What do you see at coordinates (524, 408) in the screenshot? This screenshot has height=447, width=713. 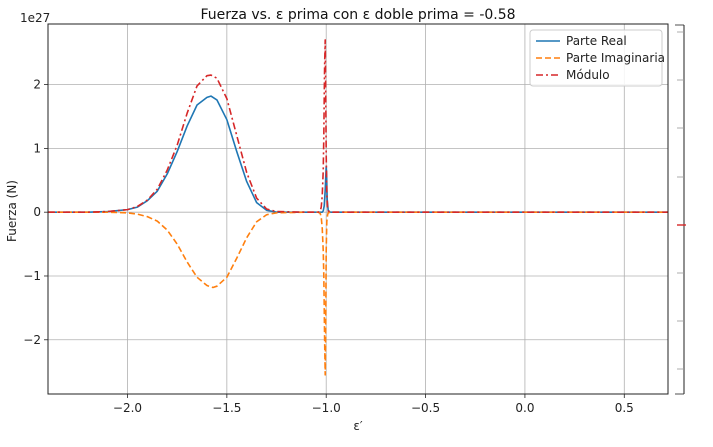 I see `x-tick-label: 0.0` at bounding box center [524, 408].